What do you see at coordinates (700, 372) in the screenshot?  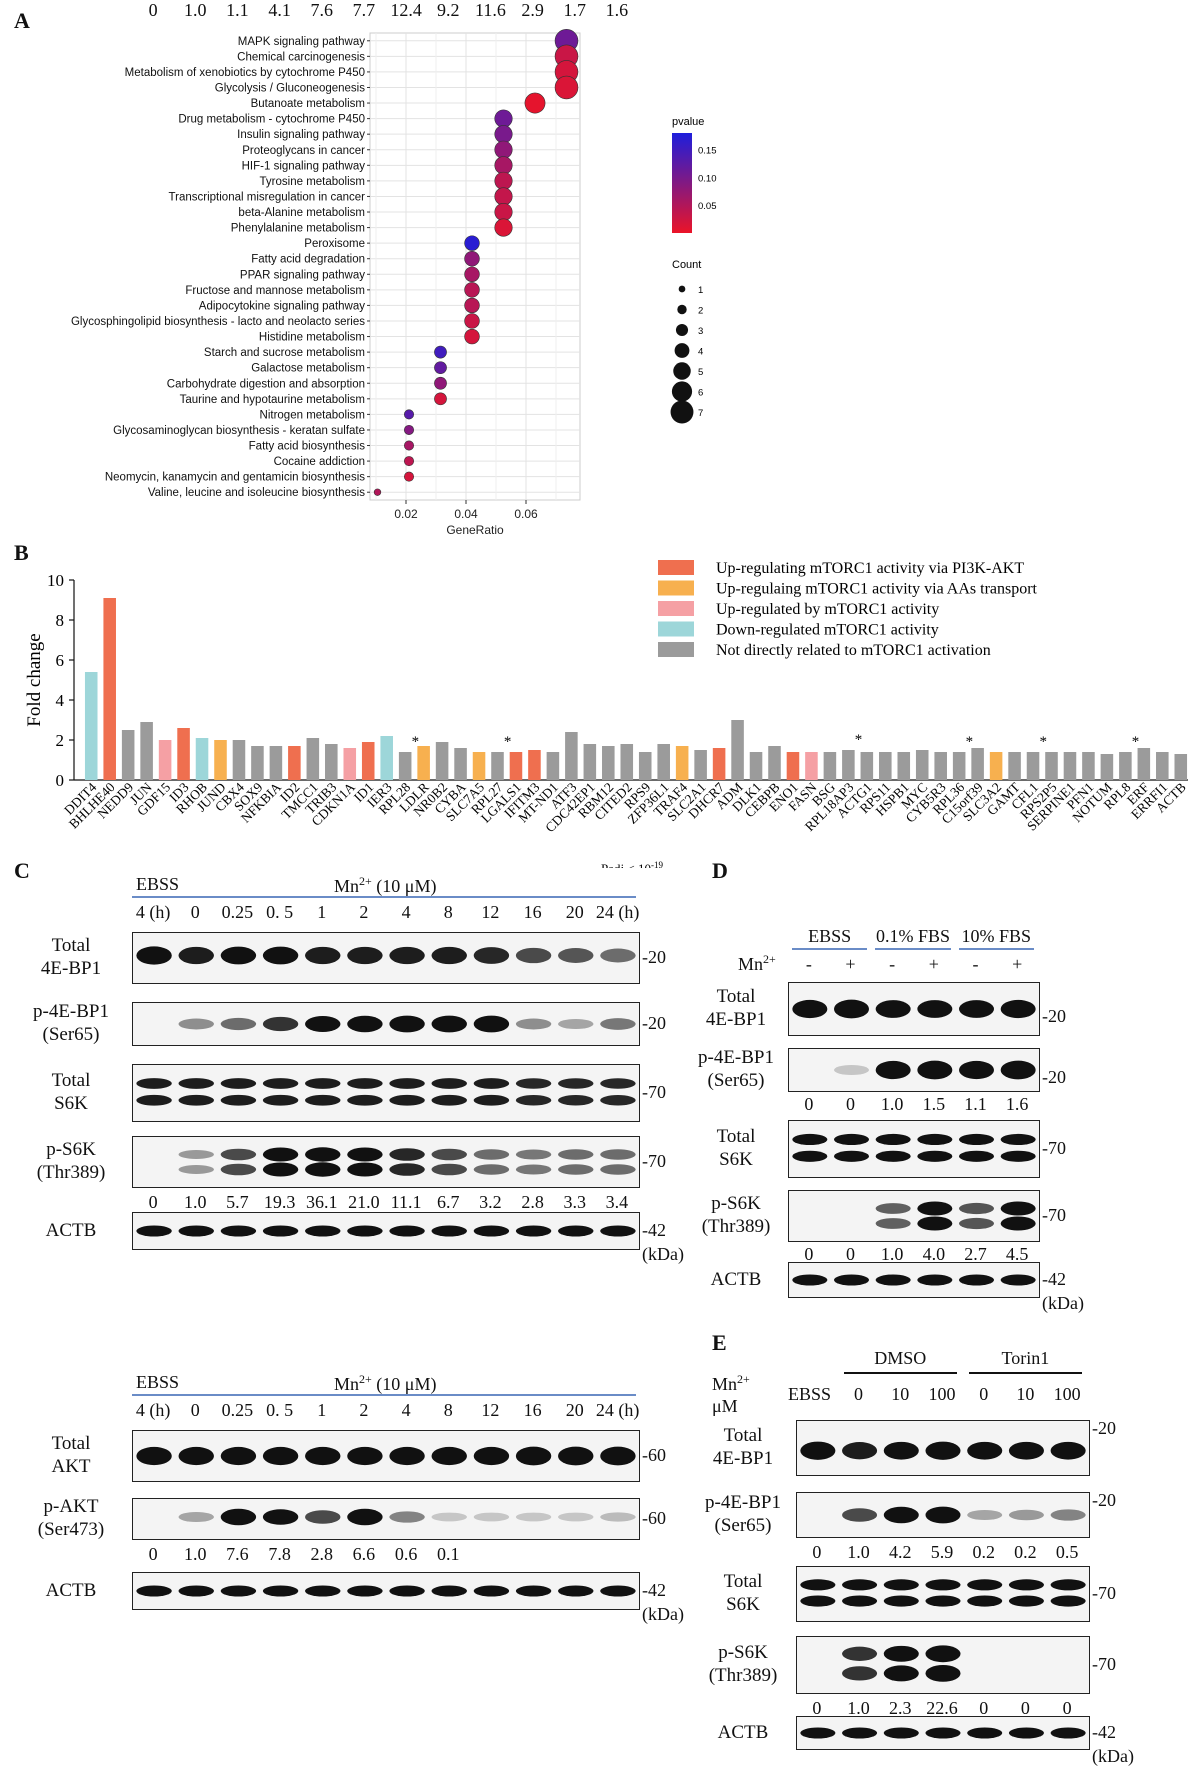 I see `count-legend-label: 5` at bounding box center [700, 372].